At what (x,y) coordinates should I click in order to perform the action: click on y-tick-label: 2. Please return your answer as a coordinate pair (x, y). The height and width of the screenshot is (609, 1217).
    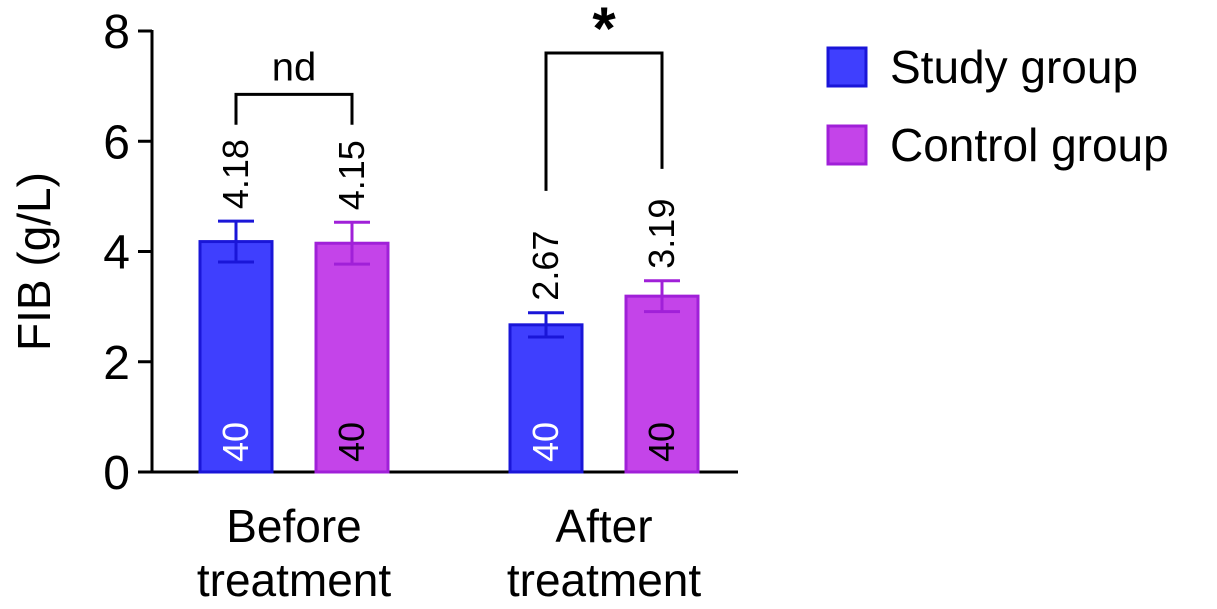
    Looking at the image, I should click on (116, 363).